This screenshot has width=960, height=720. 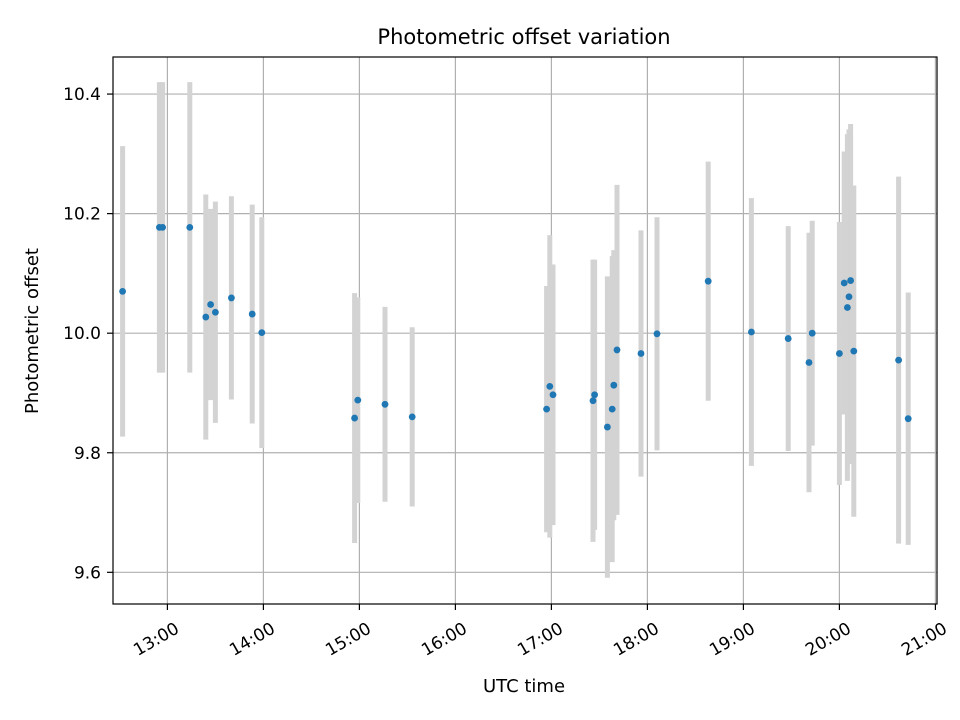 I want to click on x-axis-title: UTC time, so click(x=524, y=686).